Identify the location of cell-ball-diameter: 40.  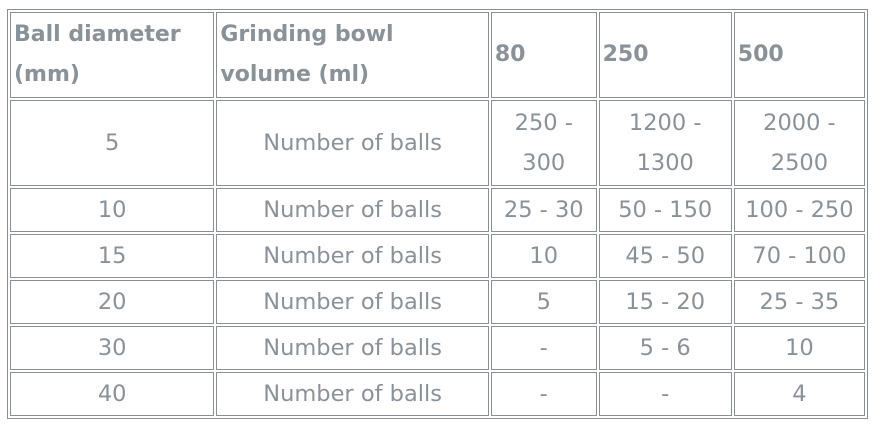
(112, 394).